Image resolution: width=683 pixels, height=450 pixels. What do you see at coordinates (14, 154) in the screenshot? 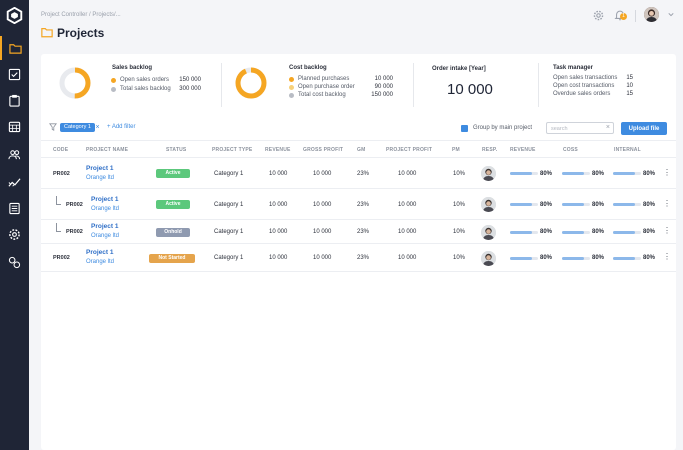
I see `nav-people` at bounding box center [14, 154].